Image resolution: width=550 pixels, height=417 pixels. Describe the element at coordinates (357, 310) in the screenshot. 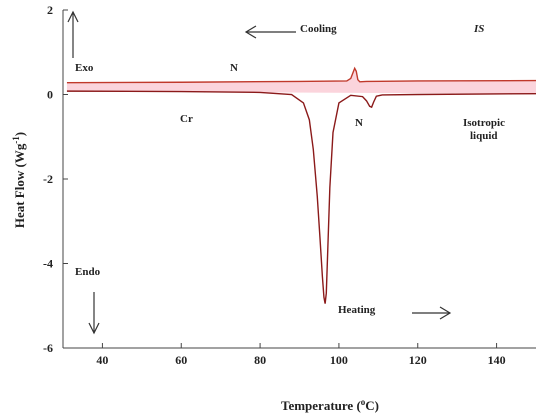

I see `annotation-heating: Heating` at that location.